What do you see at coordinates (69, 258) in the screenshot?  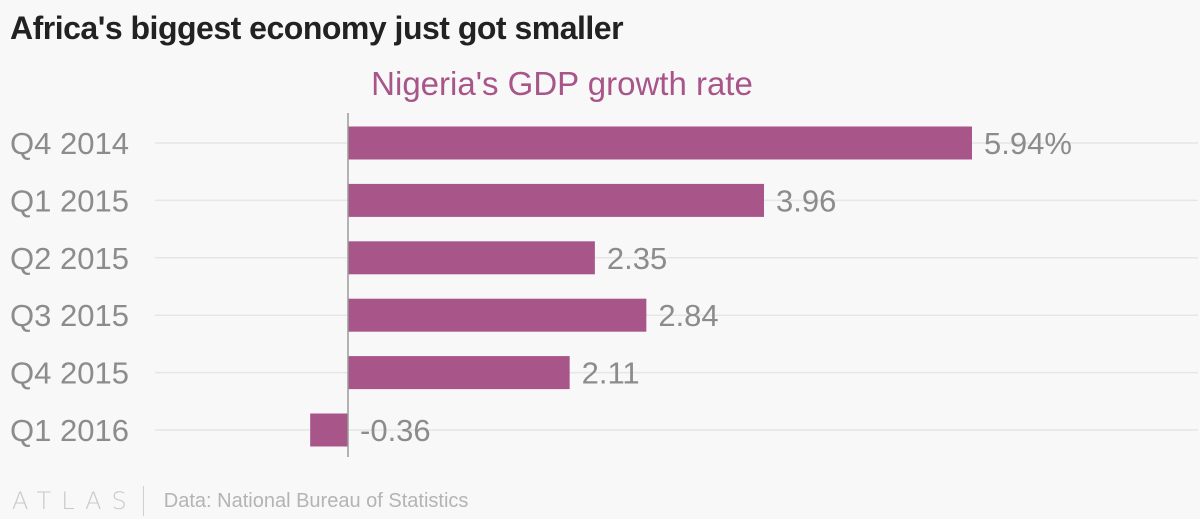 I see `category-label: Q2 2015` at bounding box center [69, 258].